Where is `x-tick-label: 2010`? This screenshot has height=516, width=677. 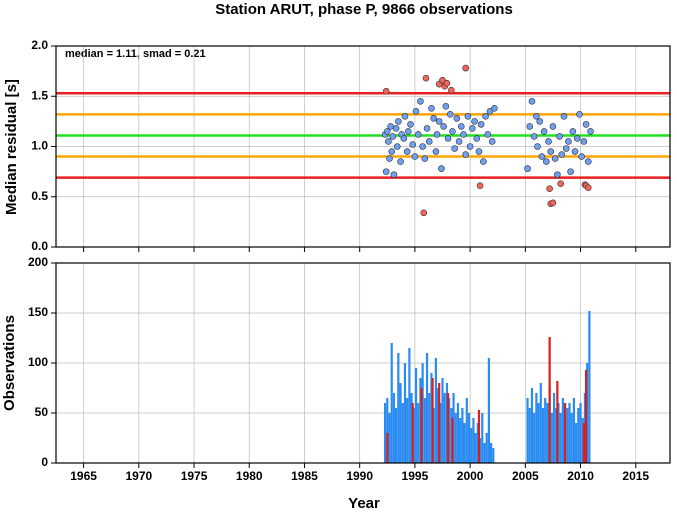
x-tick-label: 2010 is located at coordinates (580, 476).